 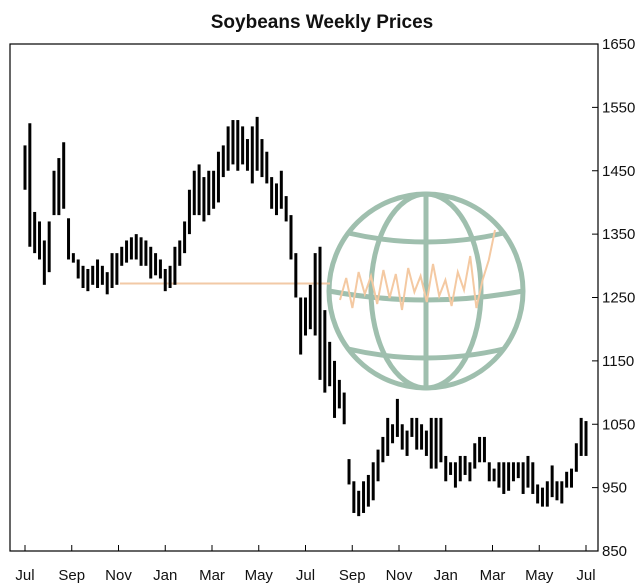 I want to click on y-tick-label: 1650, so click(x=618, y=44).